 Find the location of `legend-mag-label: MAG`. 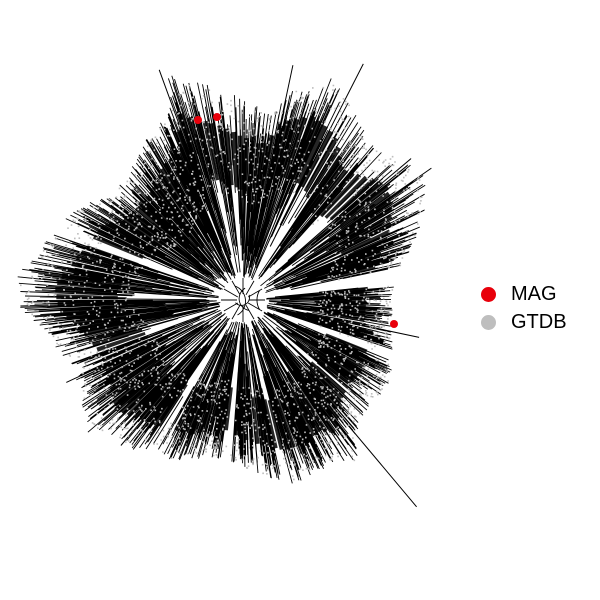

legend-mag-label: MAG is located at coordinates (534, 294).